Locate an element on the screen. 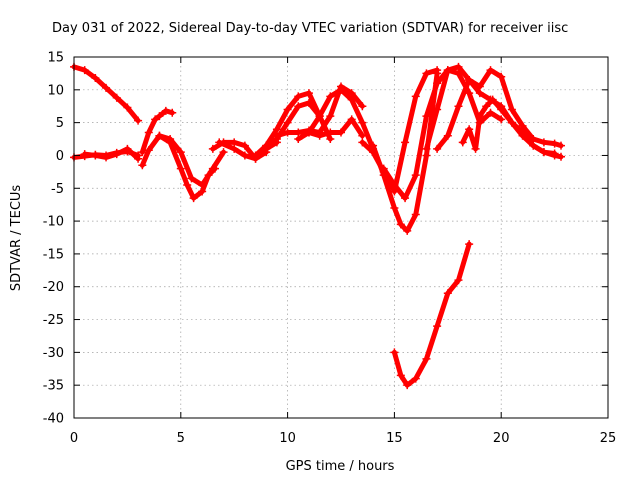 This screenshot has height=480, width=640. series-s4 is located at coordinates (157, 131).